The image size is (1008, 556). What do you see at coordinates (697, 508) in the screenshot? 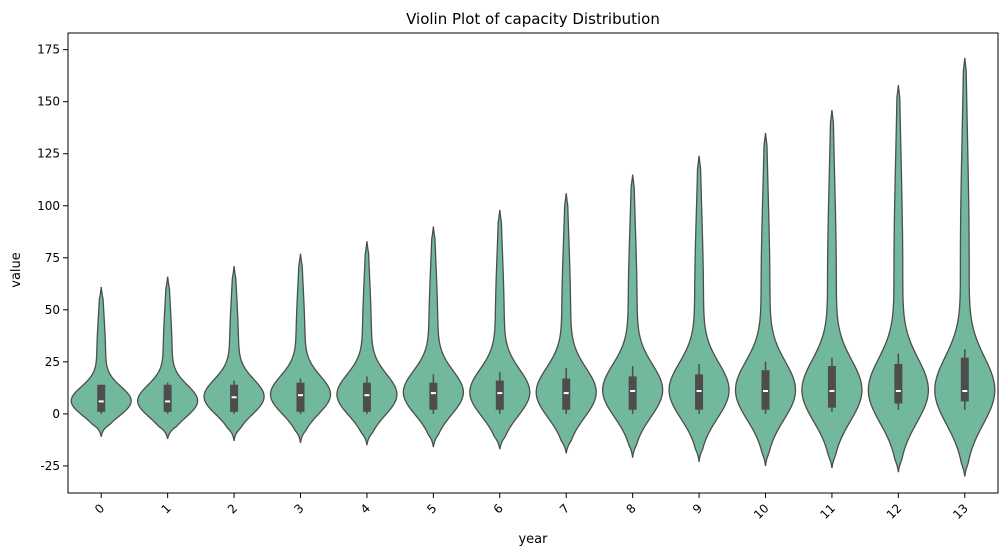
I see `x-tick-label: 9` at bounding box center [697, 508].